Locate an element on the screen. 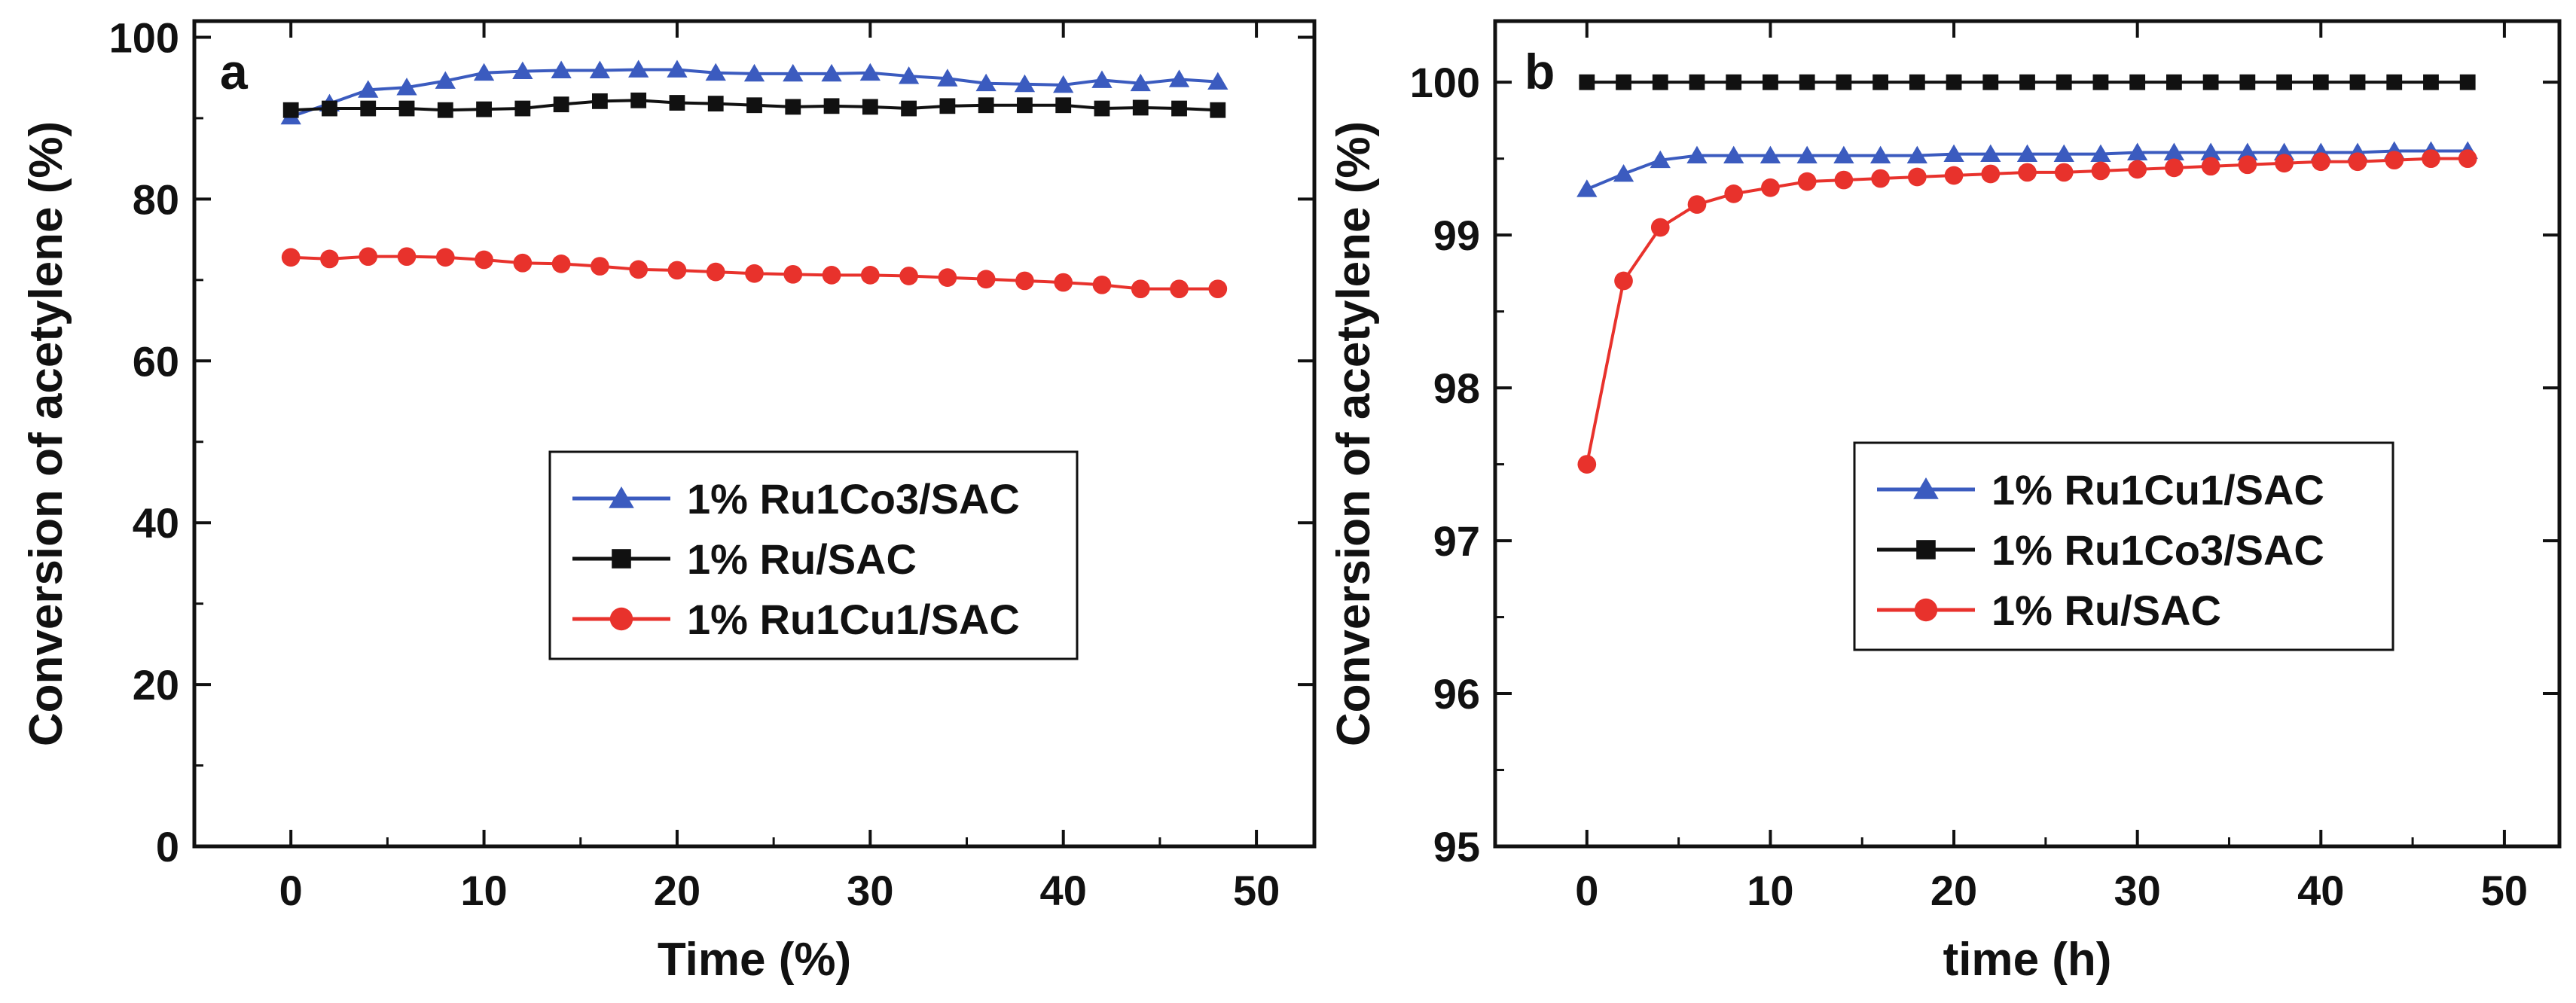 This screenshot has height=1003, width=2576. legend-box is located at coordinates (2124, 546).